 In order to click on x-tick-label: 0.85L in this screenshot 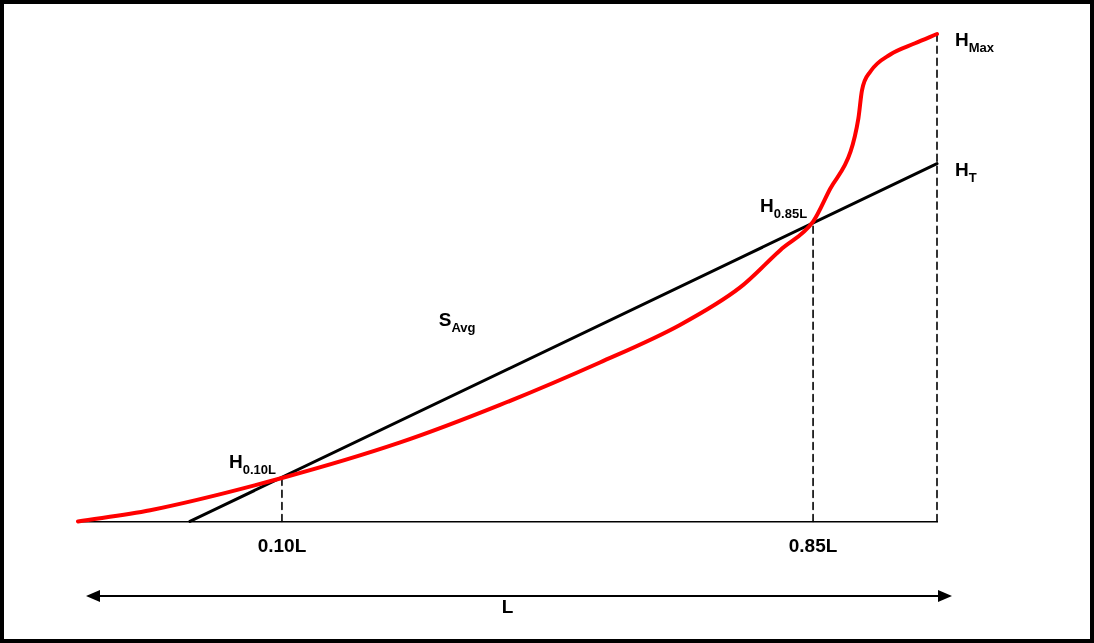, I will do `click(813, 546)`.